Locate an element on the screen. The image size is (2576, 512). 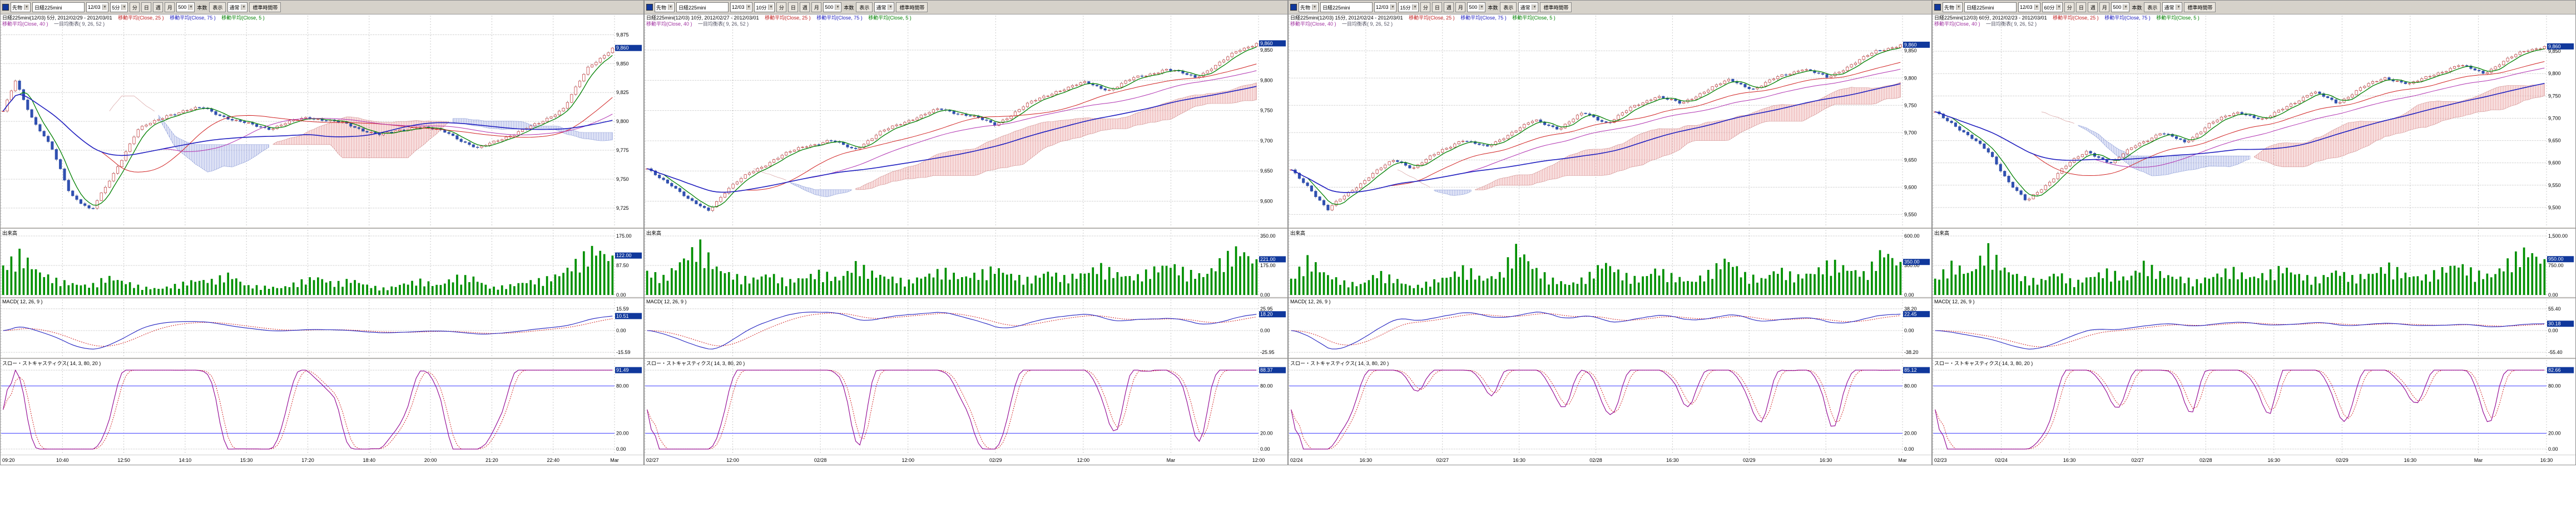
macd-chart-canvas: 38.20 0.00 -38.20 22.45 is located at coordinates (1610, 327).